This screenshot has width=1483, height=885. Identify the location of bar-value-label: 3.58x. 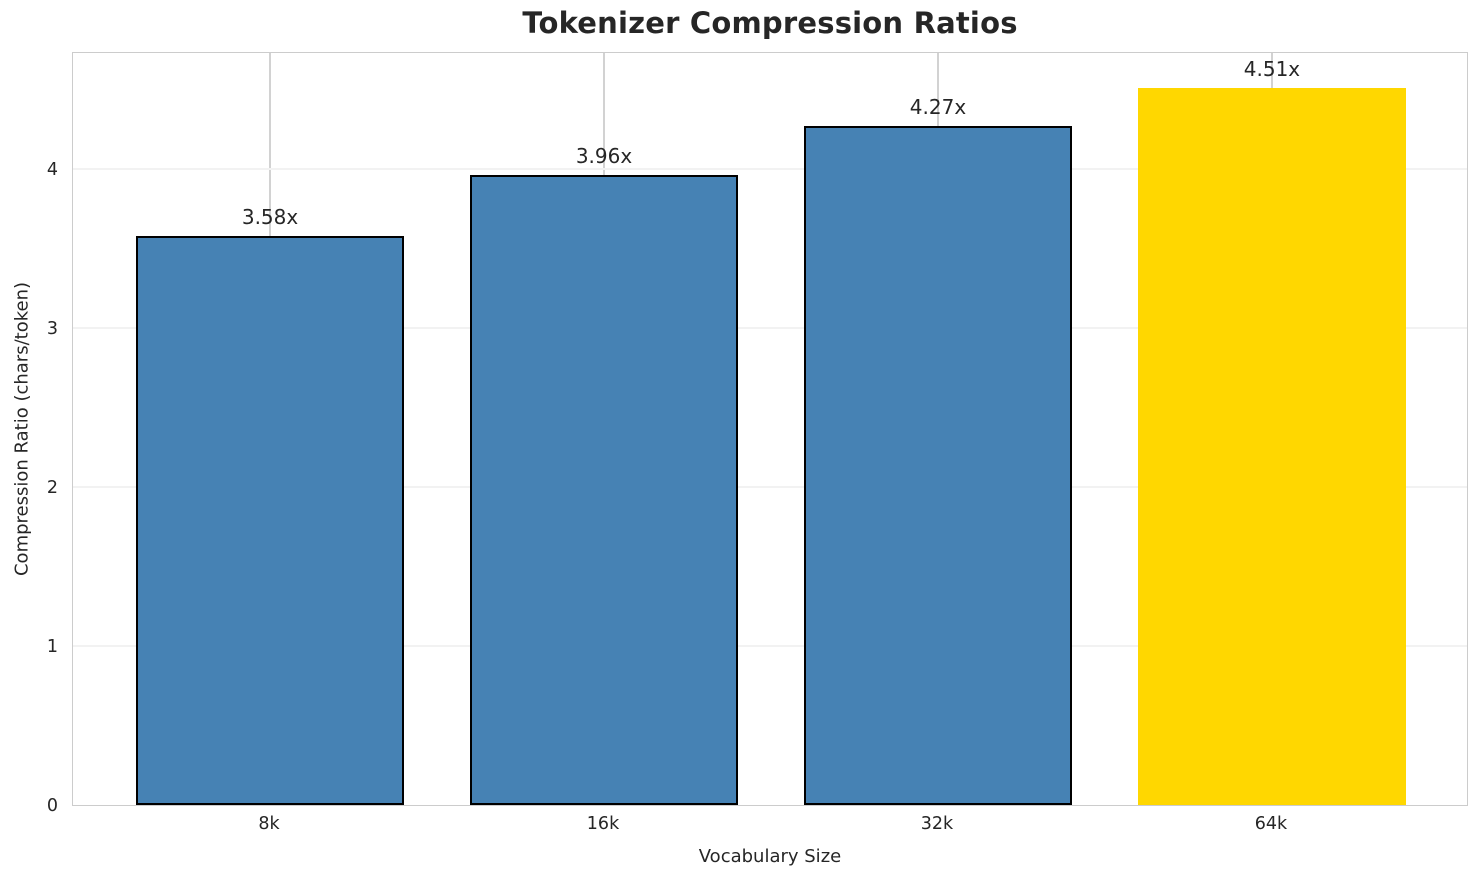
(270, 216).